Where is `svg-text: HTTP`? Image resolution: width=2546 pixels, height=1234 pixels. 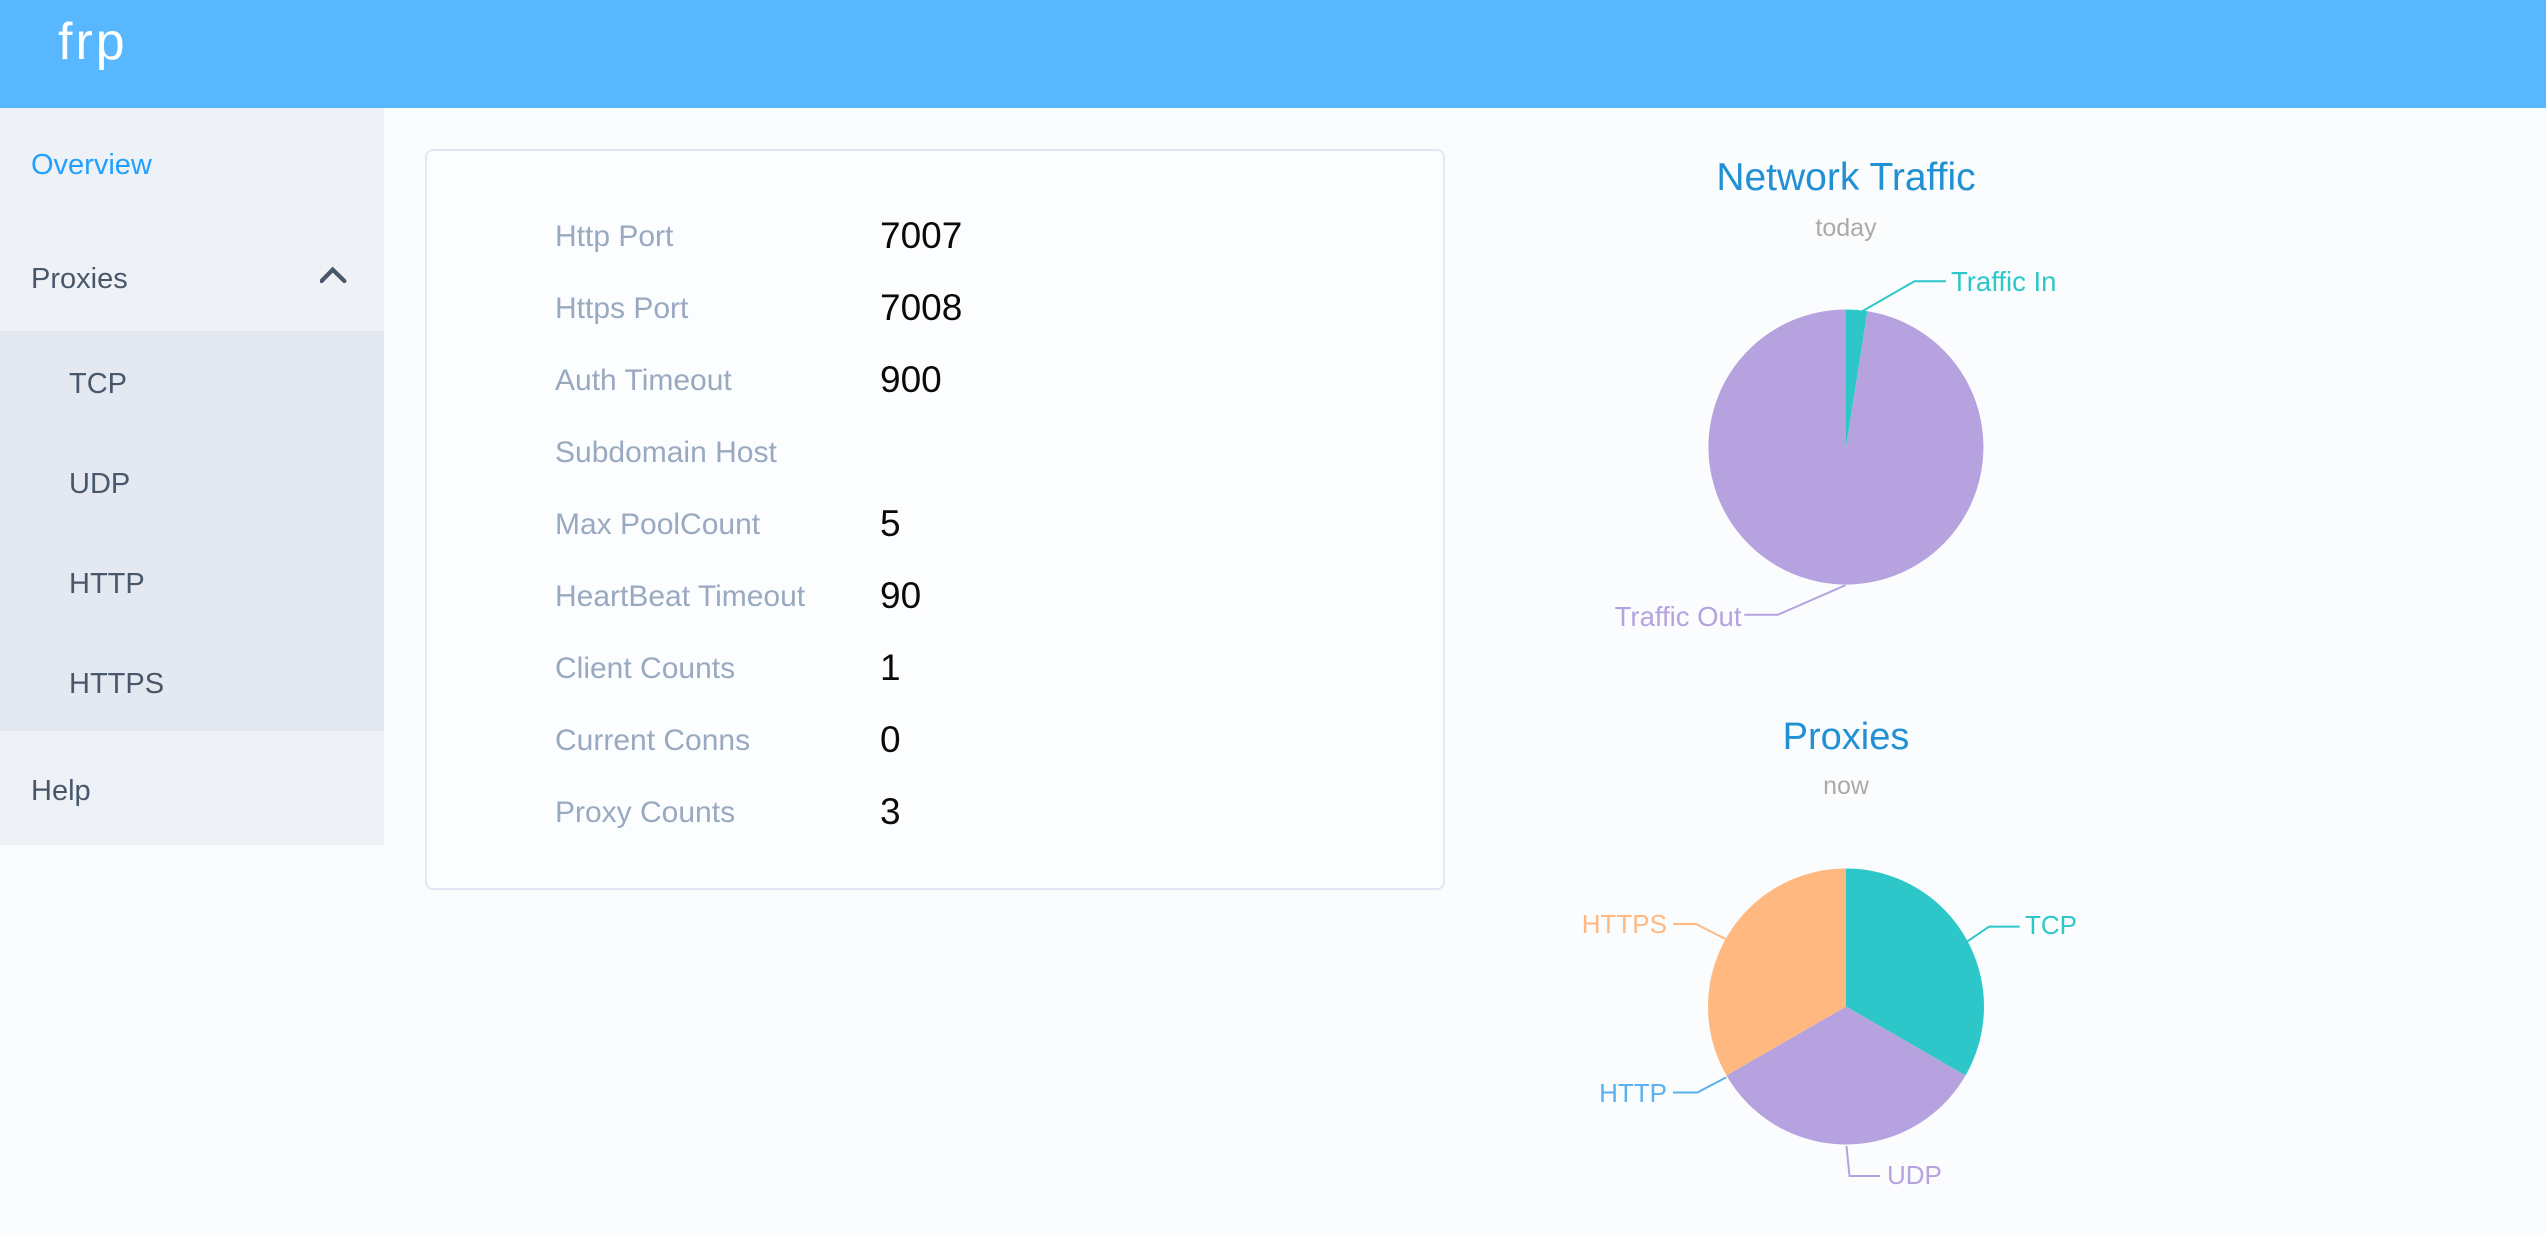 svg-text: HTTP is located at coordinates (1633, 1093).